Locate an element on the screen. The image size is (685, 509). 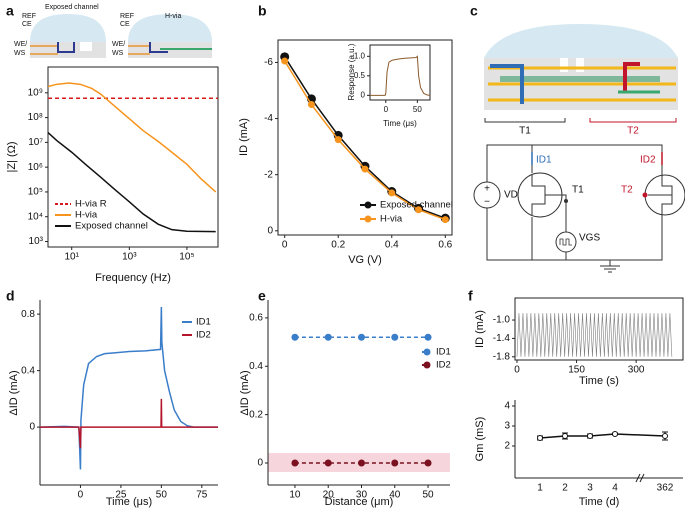
x-tick-label: 0.4 is located at coordinates (392, 245).